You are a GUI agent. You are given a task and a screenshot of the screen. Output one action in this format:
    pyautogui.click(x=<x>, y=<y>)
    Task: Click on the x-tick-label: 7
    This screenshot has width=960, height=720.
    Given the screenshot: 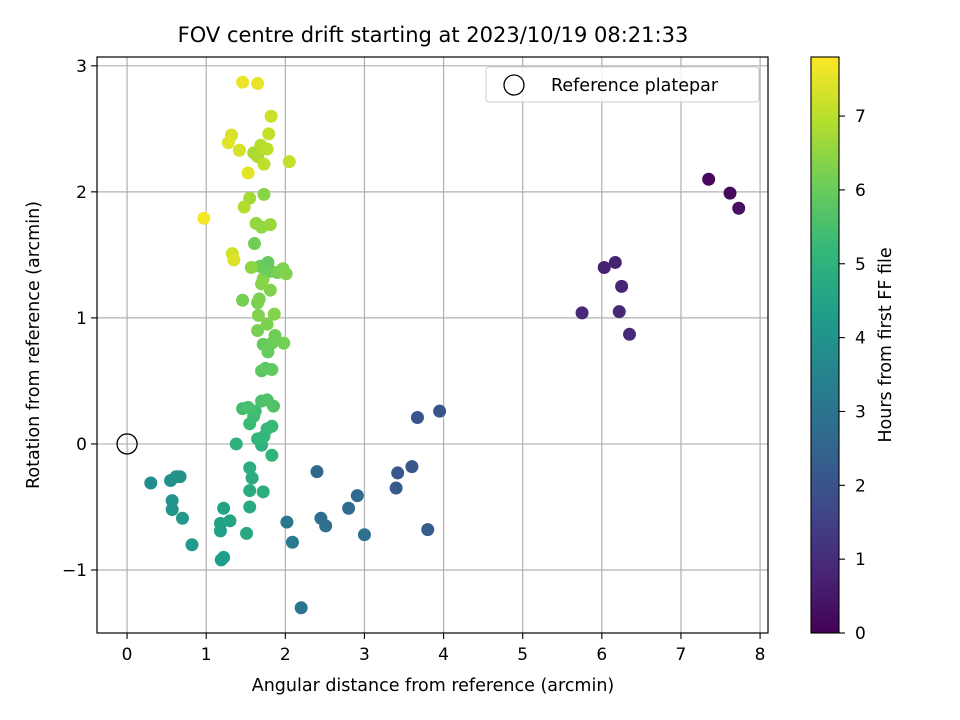 What is the action you would take?
    pyautogui.click(x=681, y=655)
    